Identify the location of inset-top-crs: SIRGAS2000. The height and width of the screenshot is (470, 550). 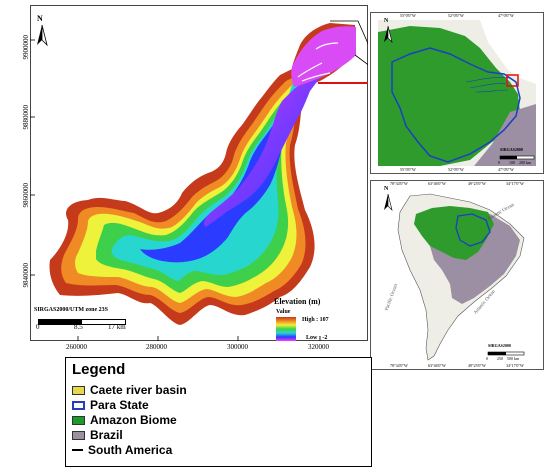
(511, 149).